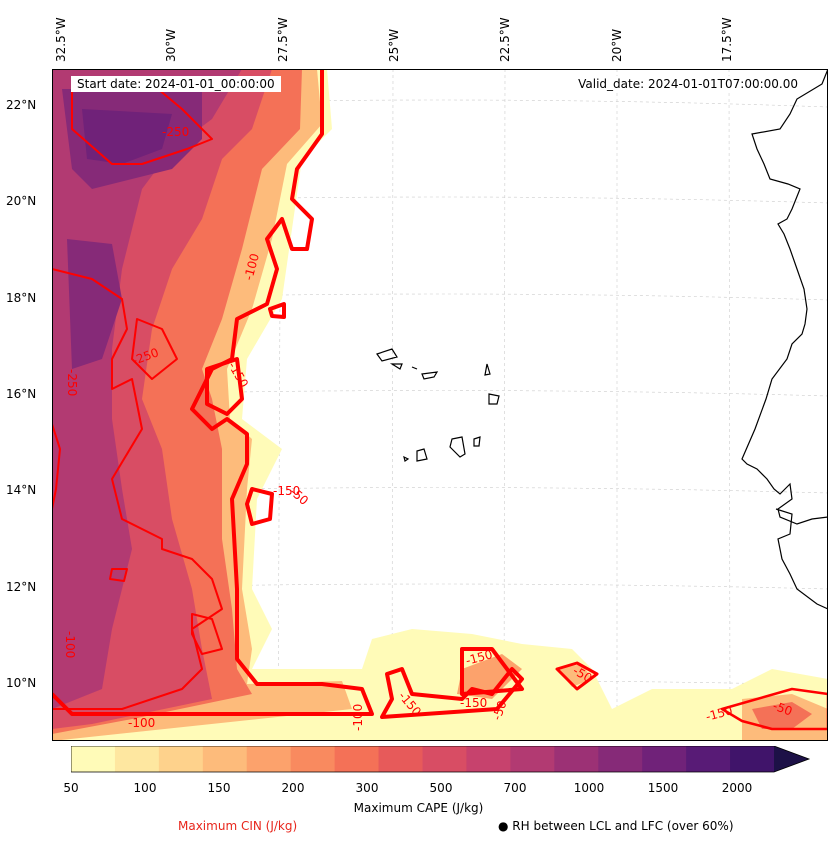  What do you see at coordinates (145, 788) in the screenshot?
I see `colorbar-tick: 100` at bounding box center [145, 788].